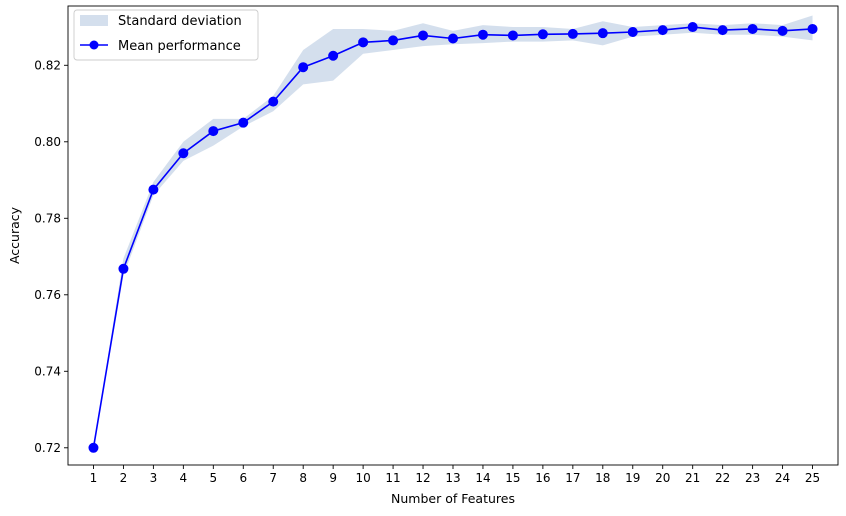 The width and height of the screenshot is (846, 516). I want to click on x-tick-label: 11, so click(392, 478).